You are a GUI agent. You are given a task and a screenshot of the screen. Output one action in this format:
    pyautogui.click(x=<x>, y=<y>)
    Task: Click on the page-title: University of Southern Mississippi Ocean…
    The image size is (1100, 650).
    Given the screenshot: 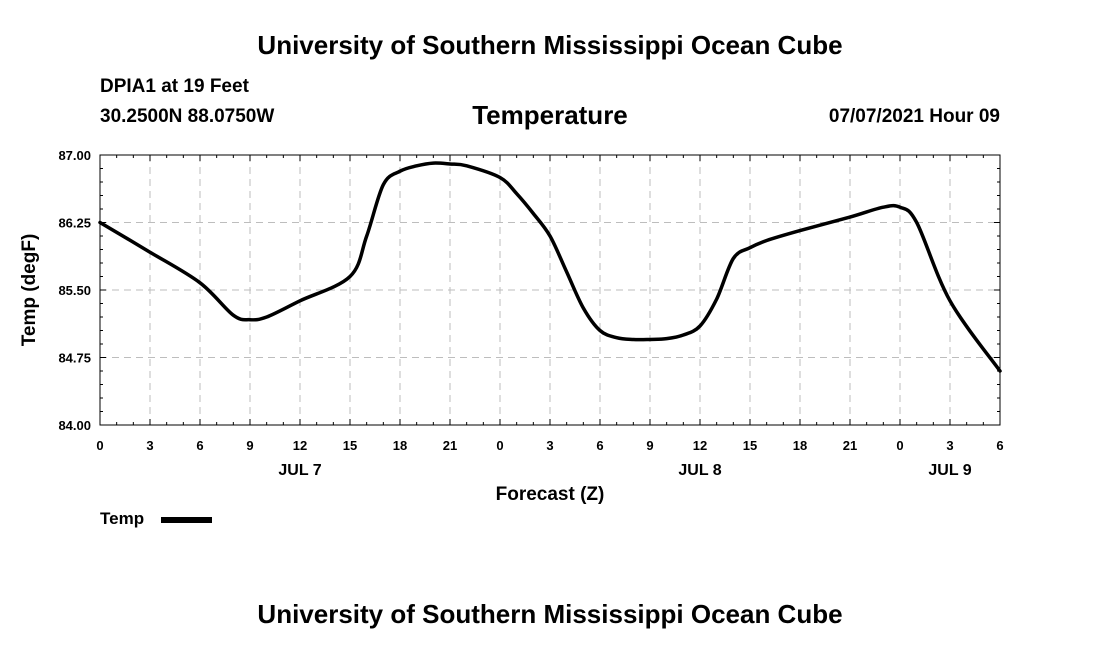 What is the action you would take?
    pyautogui.click(x=550, y=45)
    